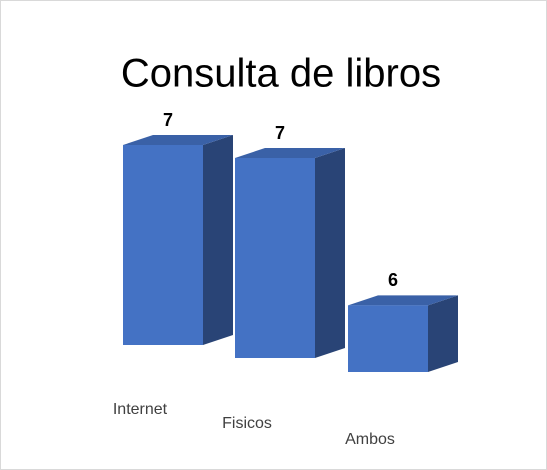 The image size is (547, 470). I want to click on x-tick-label: Internet, so click(140, 409).